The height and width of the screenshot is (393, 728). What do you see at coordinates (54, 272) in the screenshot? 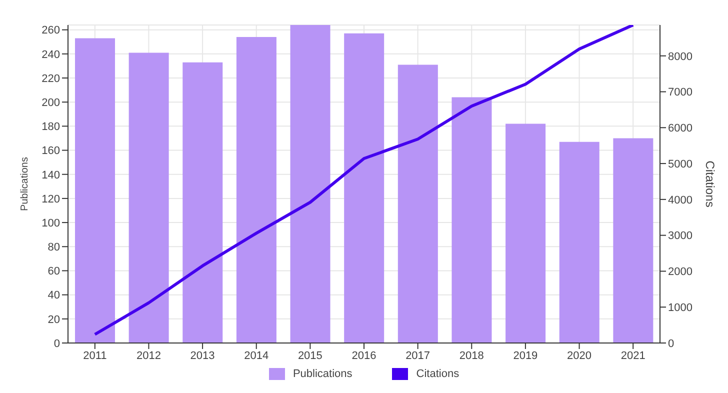
I see `y-tick-label: 60` at bounding box center [54, 272].